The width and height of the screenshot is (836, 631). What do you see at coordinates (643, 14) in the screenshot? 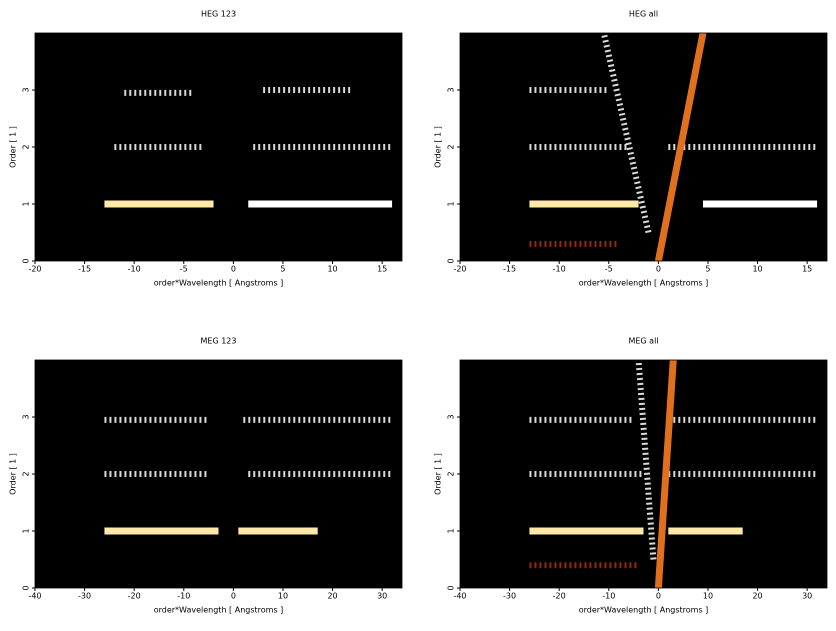
I see `chart-title: HEG all` at bounding box center [643, 14].